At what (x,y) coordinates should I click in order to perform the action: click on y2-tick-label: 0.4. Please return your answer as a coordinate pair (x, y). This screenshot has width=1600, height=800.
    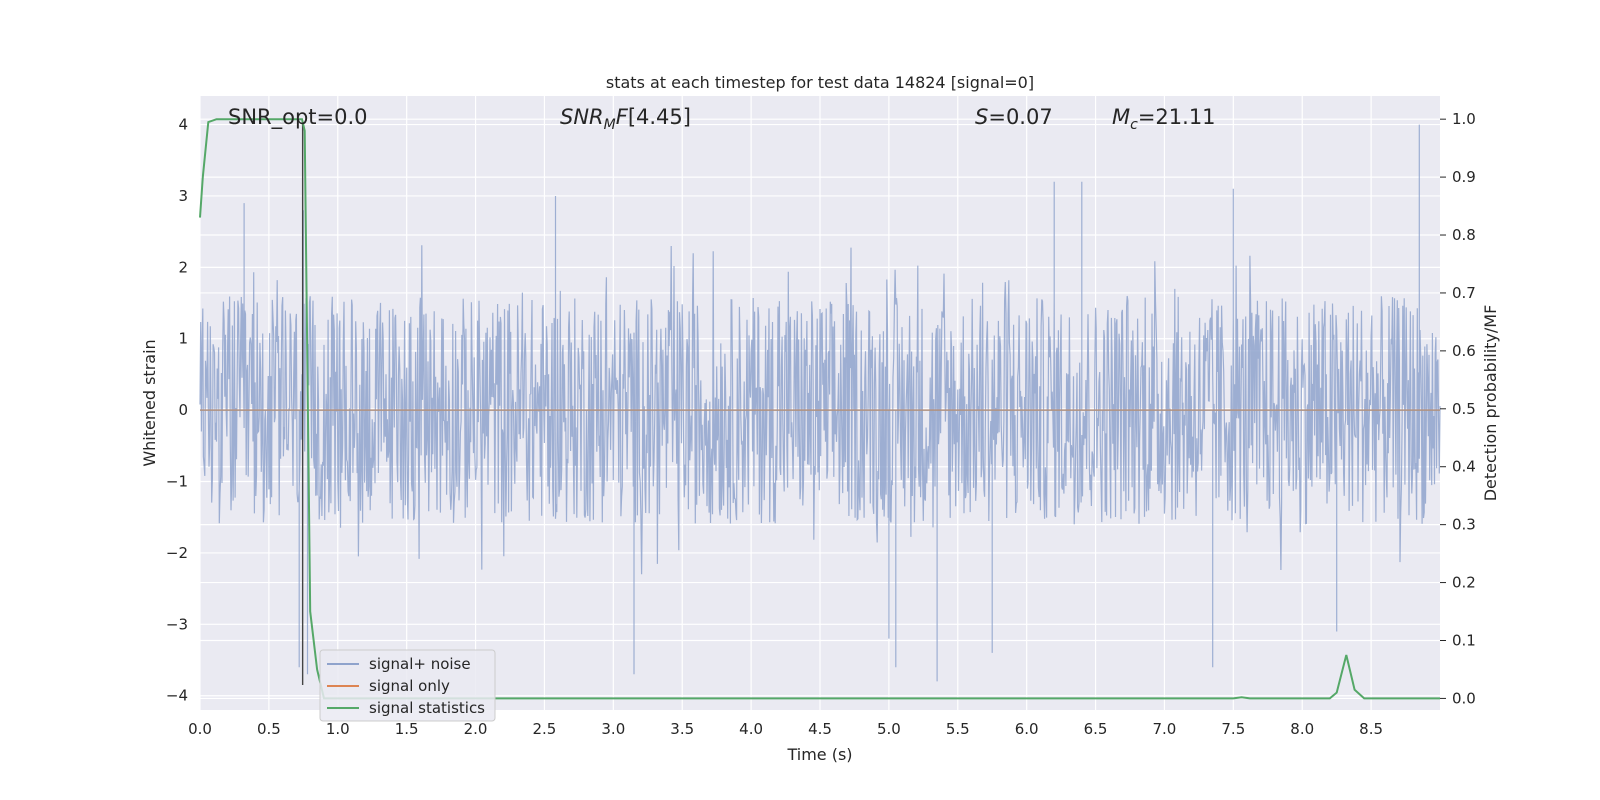
    Looking at the image, I should click on (1464, 467).